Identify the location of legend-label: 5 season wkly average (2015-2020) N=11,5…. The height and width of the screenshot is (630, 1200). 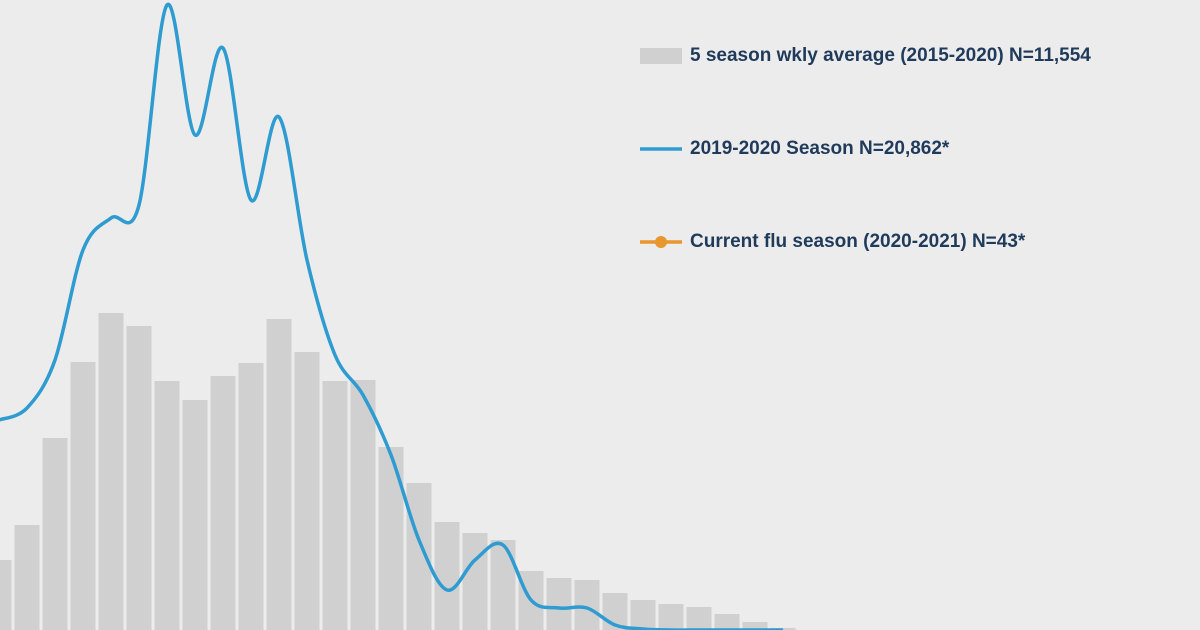
(890, 55).